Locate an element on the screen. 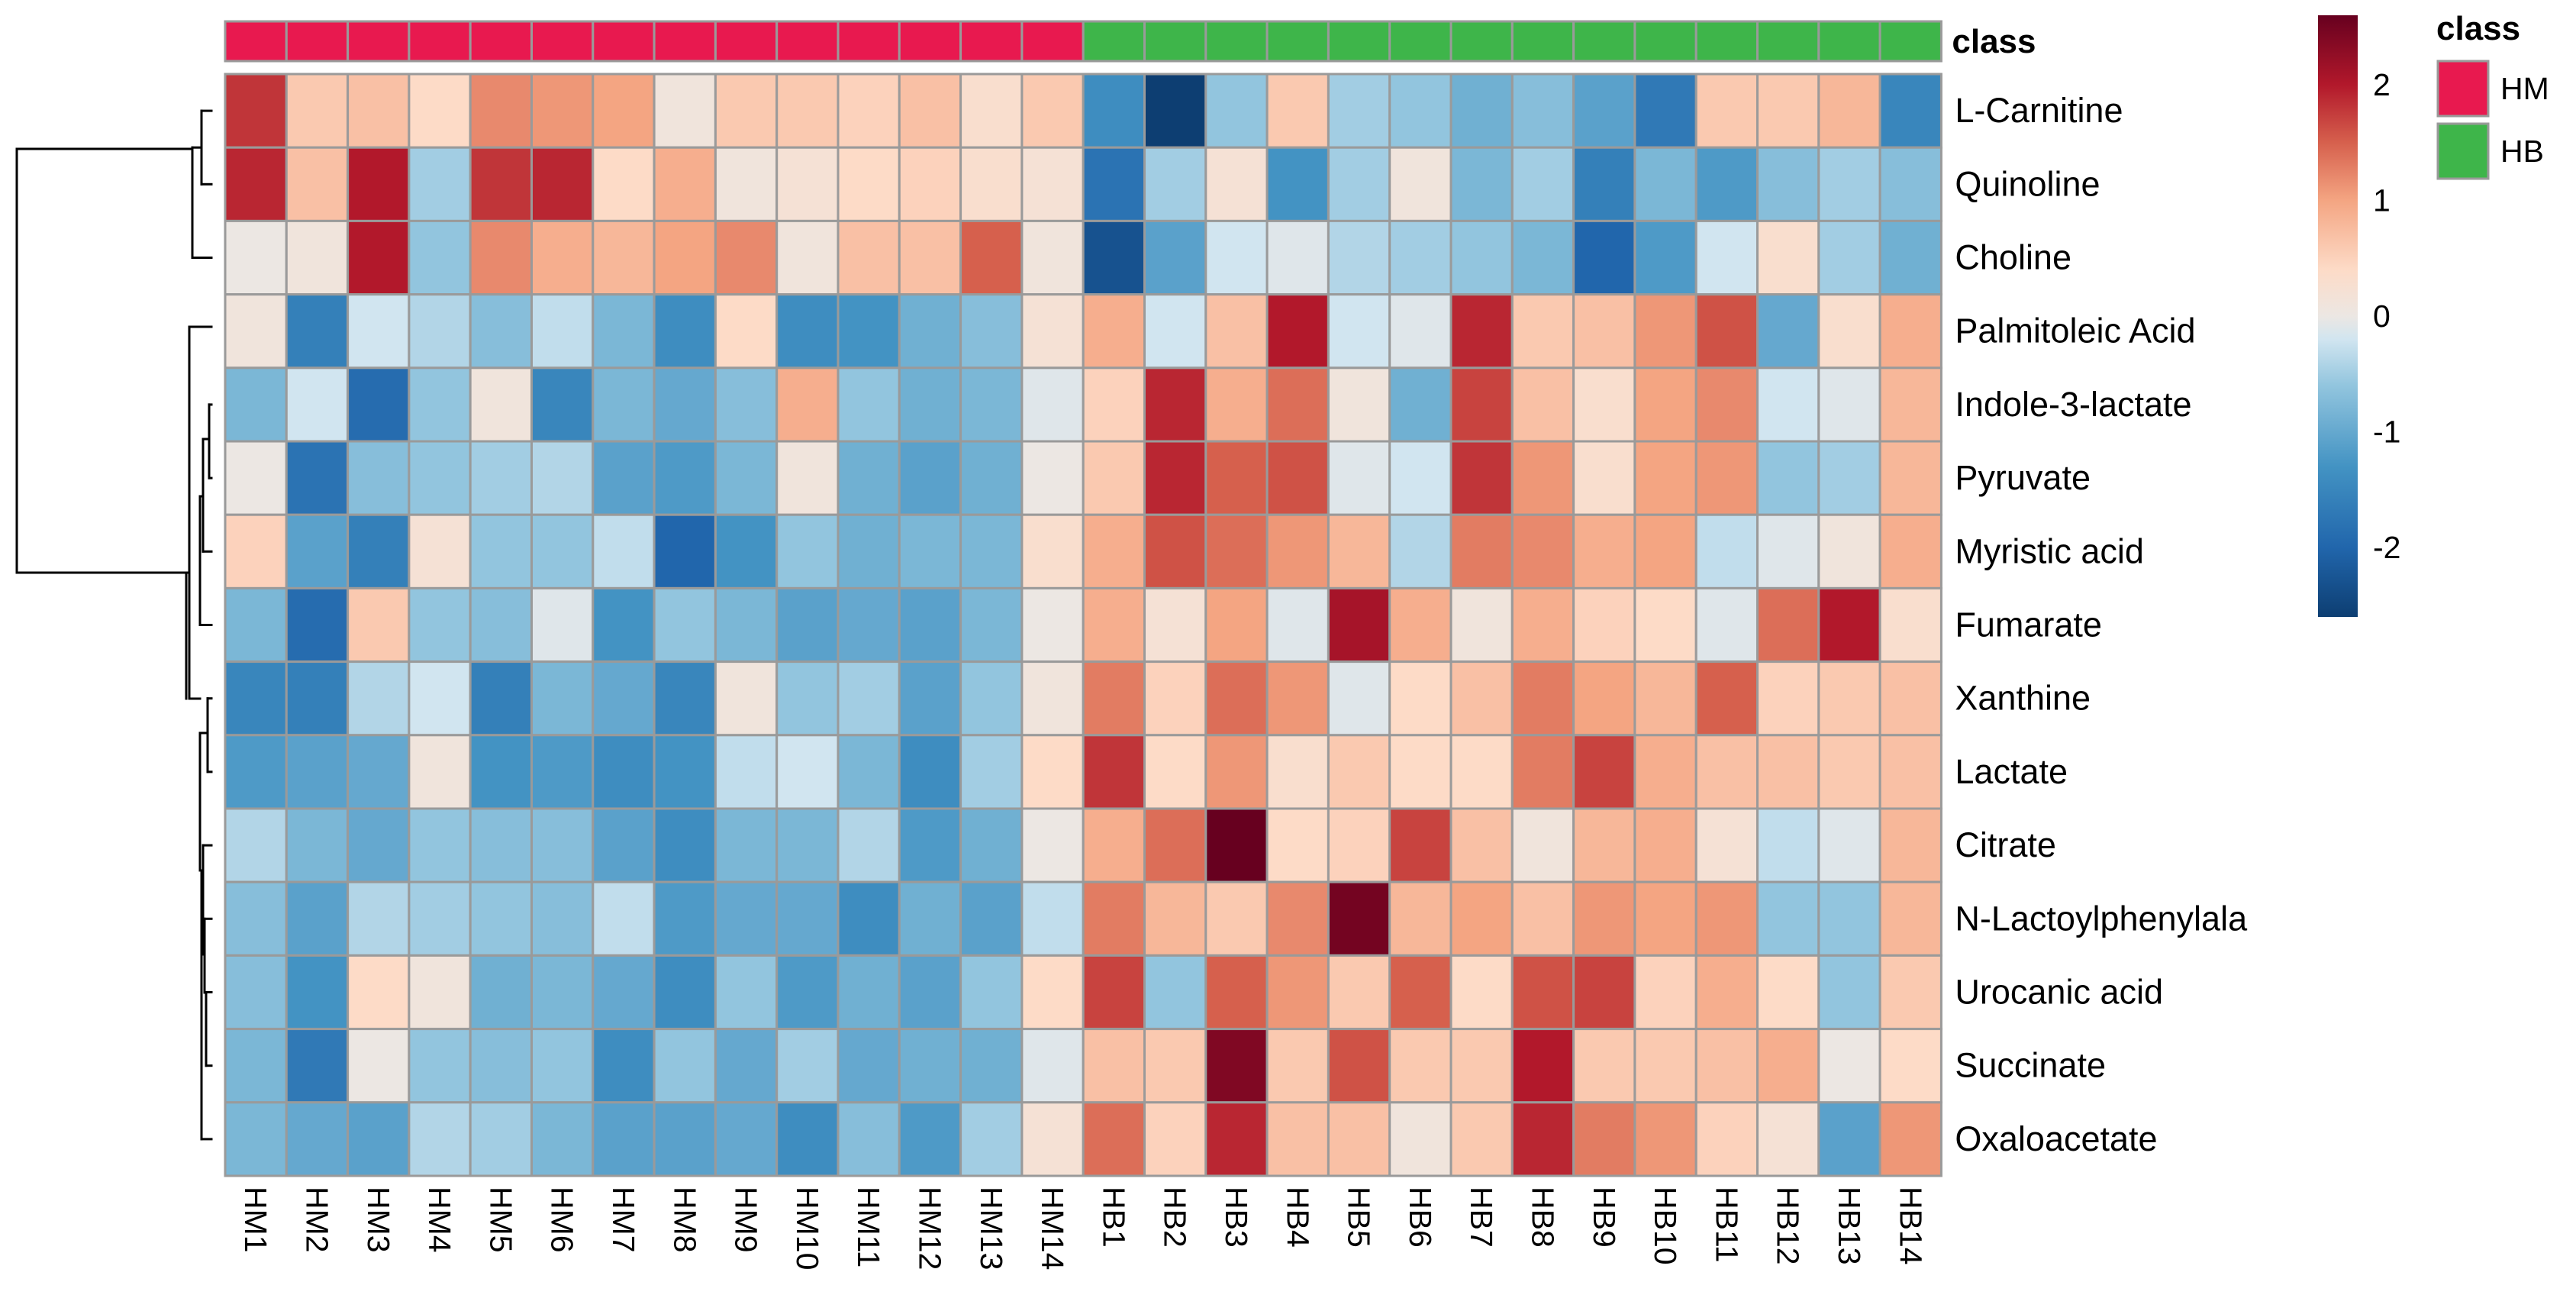 The width and height of the screenshot is (2576, 1311). column-label: HM12 is located at coordinates (930, 1228).